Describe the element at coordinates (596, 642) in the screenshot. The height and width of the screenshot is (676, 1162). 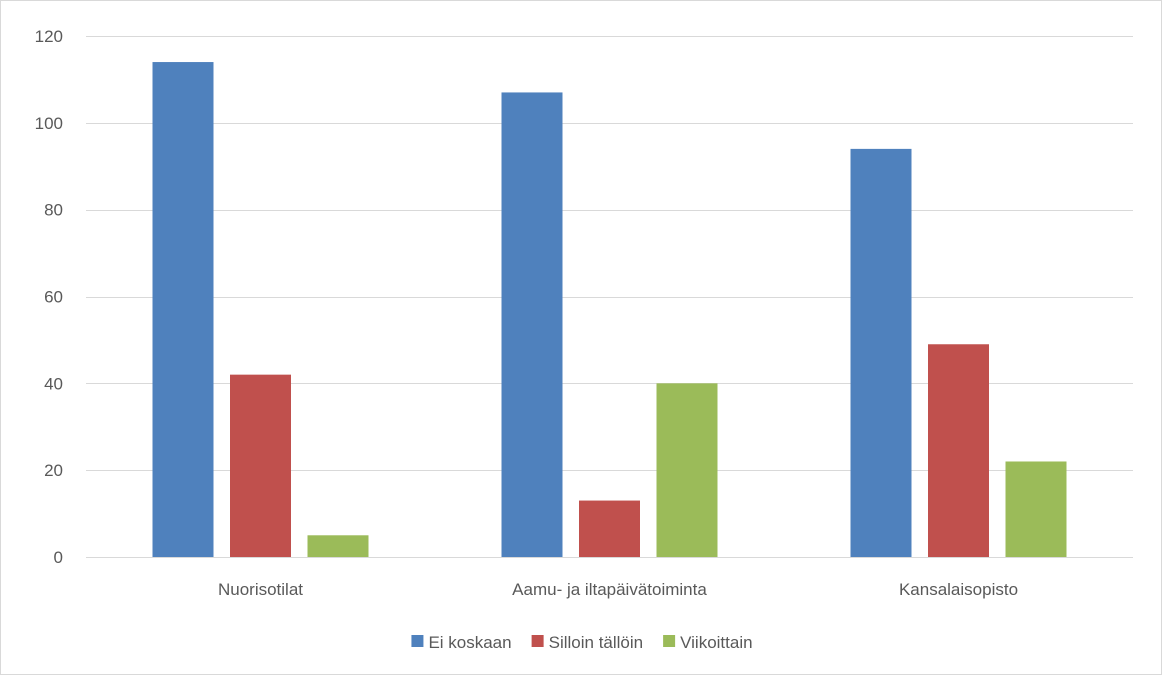
I see `legend-label: Silloin tällöin` at that location.